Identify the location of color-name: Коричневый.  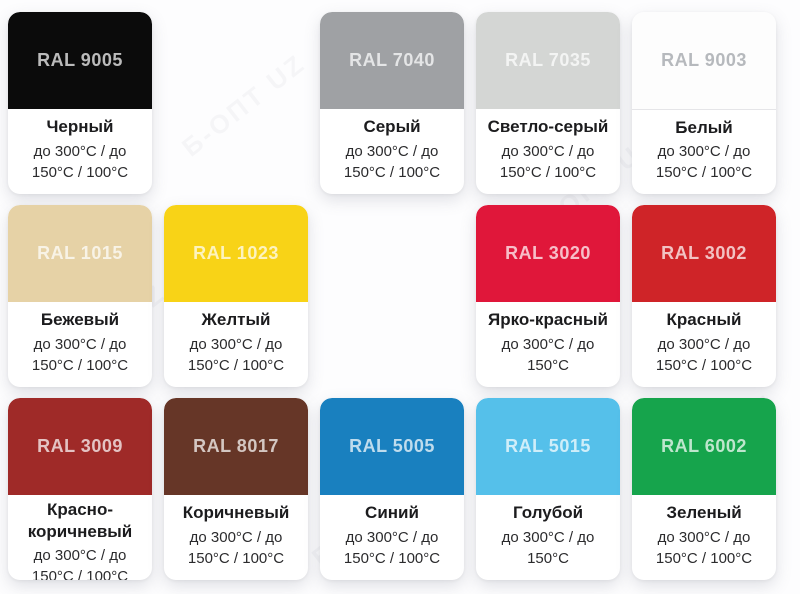
(236, 513).